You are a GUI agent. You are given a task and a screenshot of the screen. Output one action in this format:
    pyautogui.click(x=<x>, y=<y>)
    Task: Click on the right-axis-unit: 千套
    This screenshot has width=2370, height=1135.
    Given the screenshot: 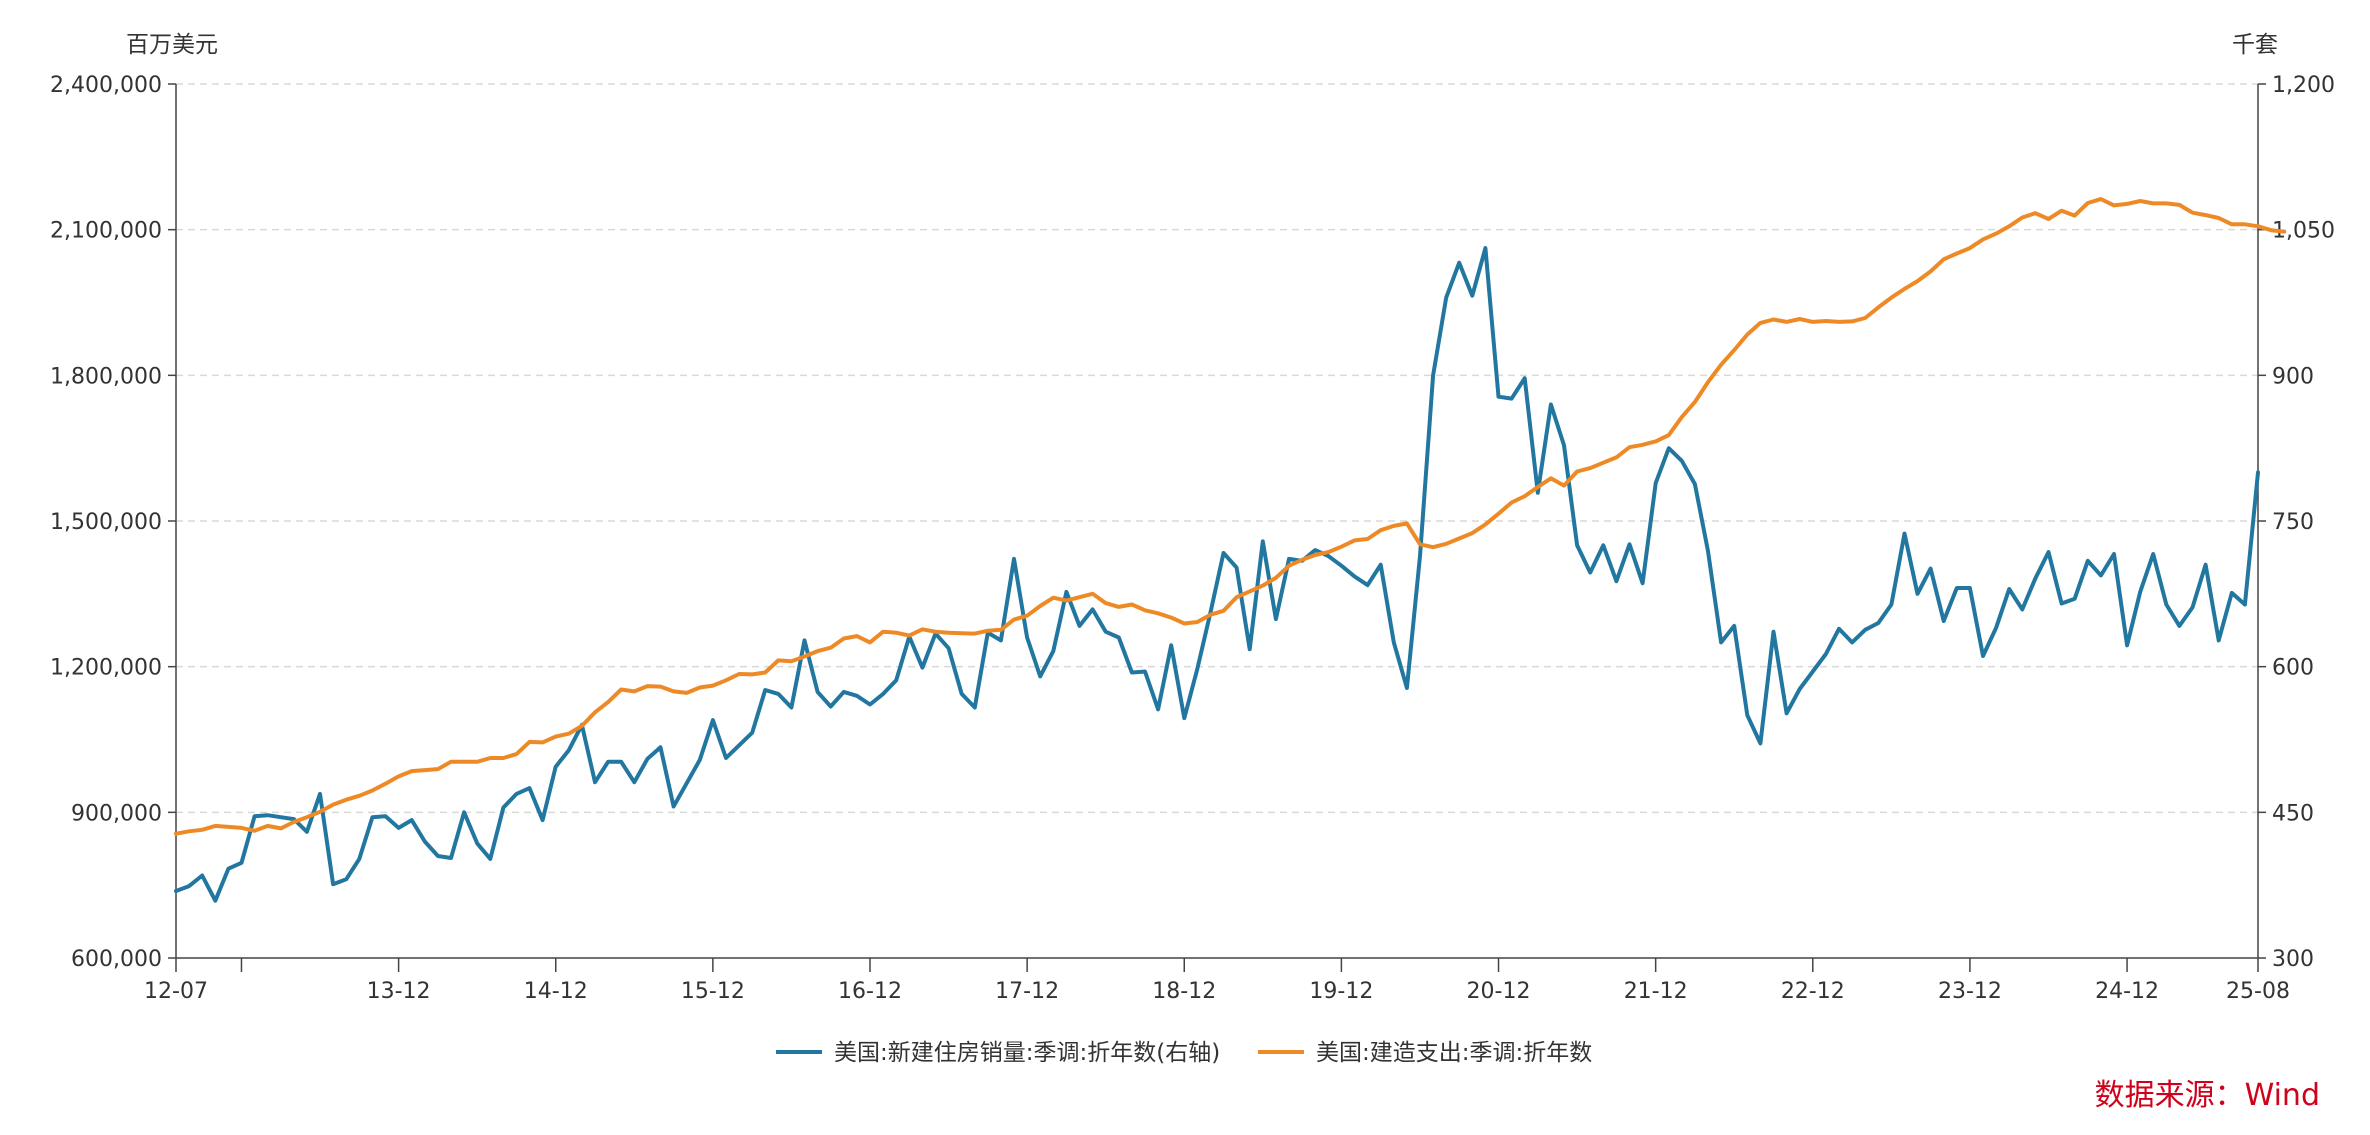 What is the action you would take?
    pyautogui.click(x=2255, y=45)
    